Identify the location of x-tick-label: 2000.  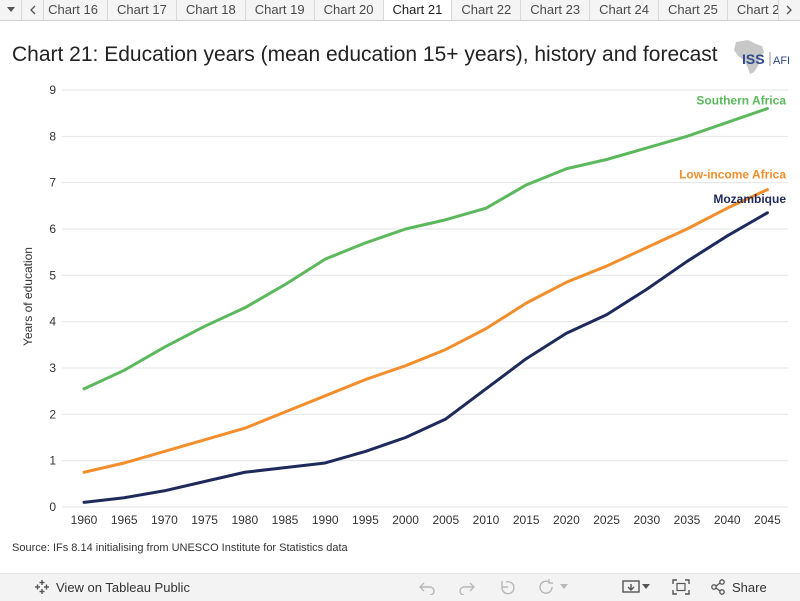
(405, 520).